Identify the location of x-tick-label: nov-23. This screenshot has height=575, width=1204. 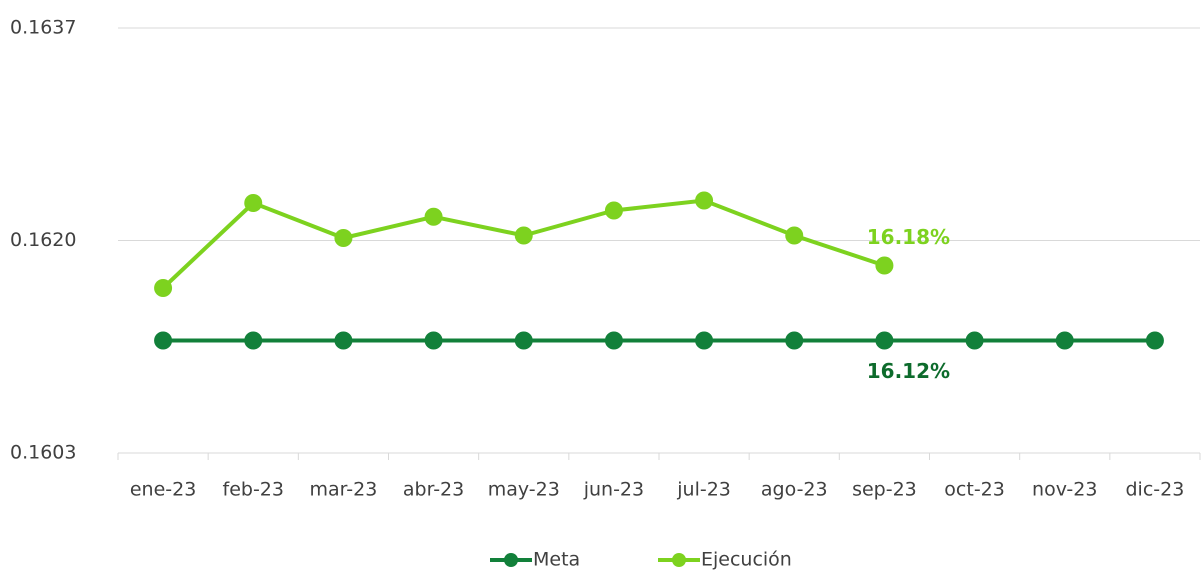
(1064, 490).